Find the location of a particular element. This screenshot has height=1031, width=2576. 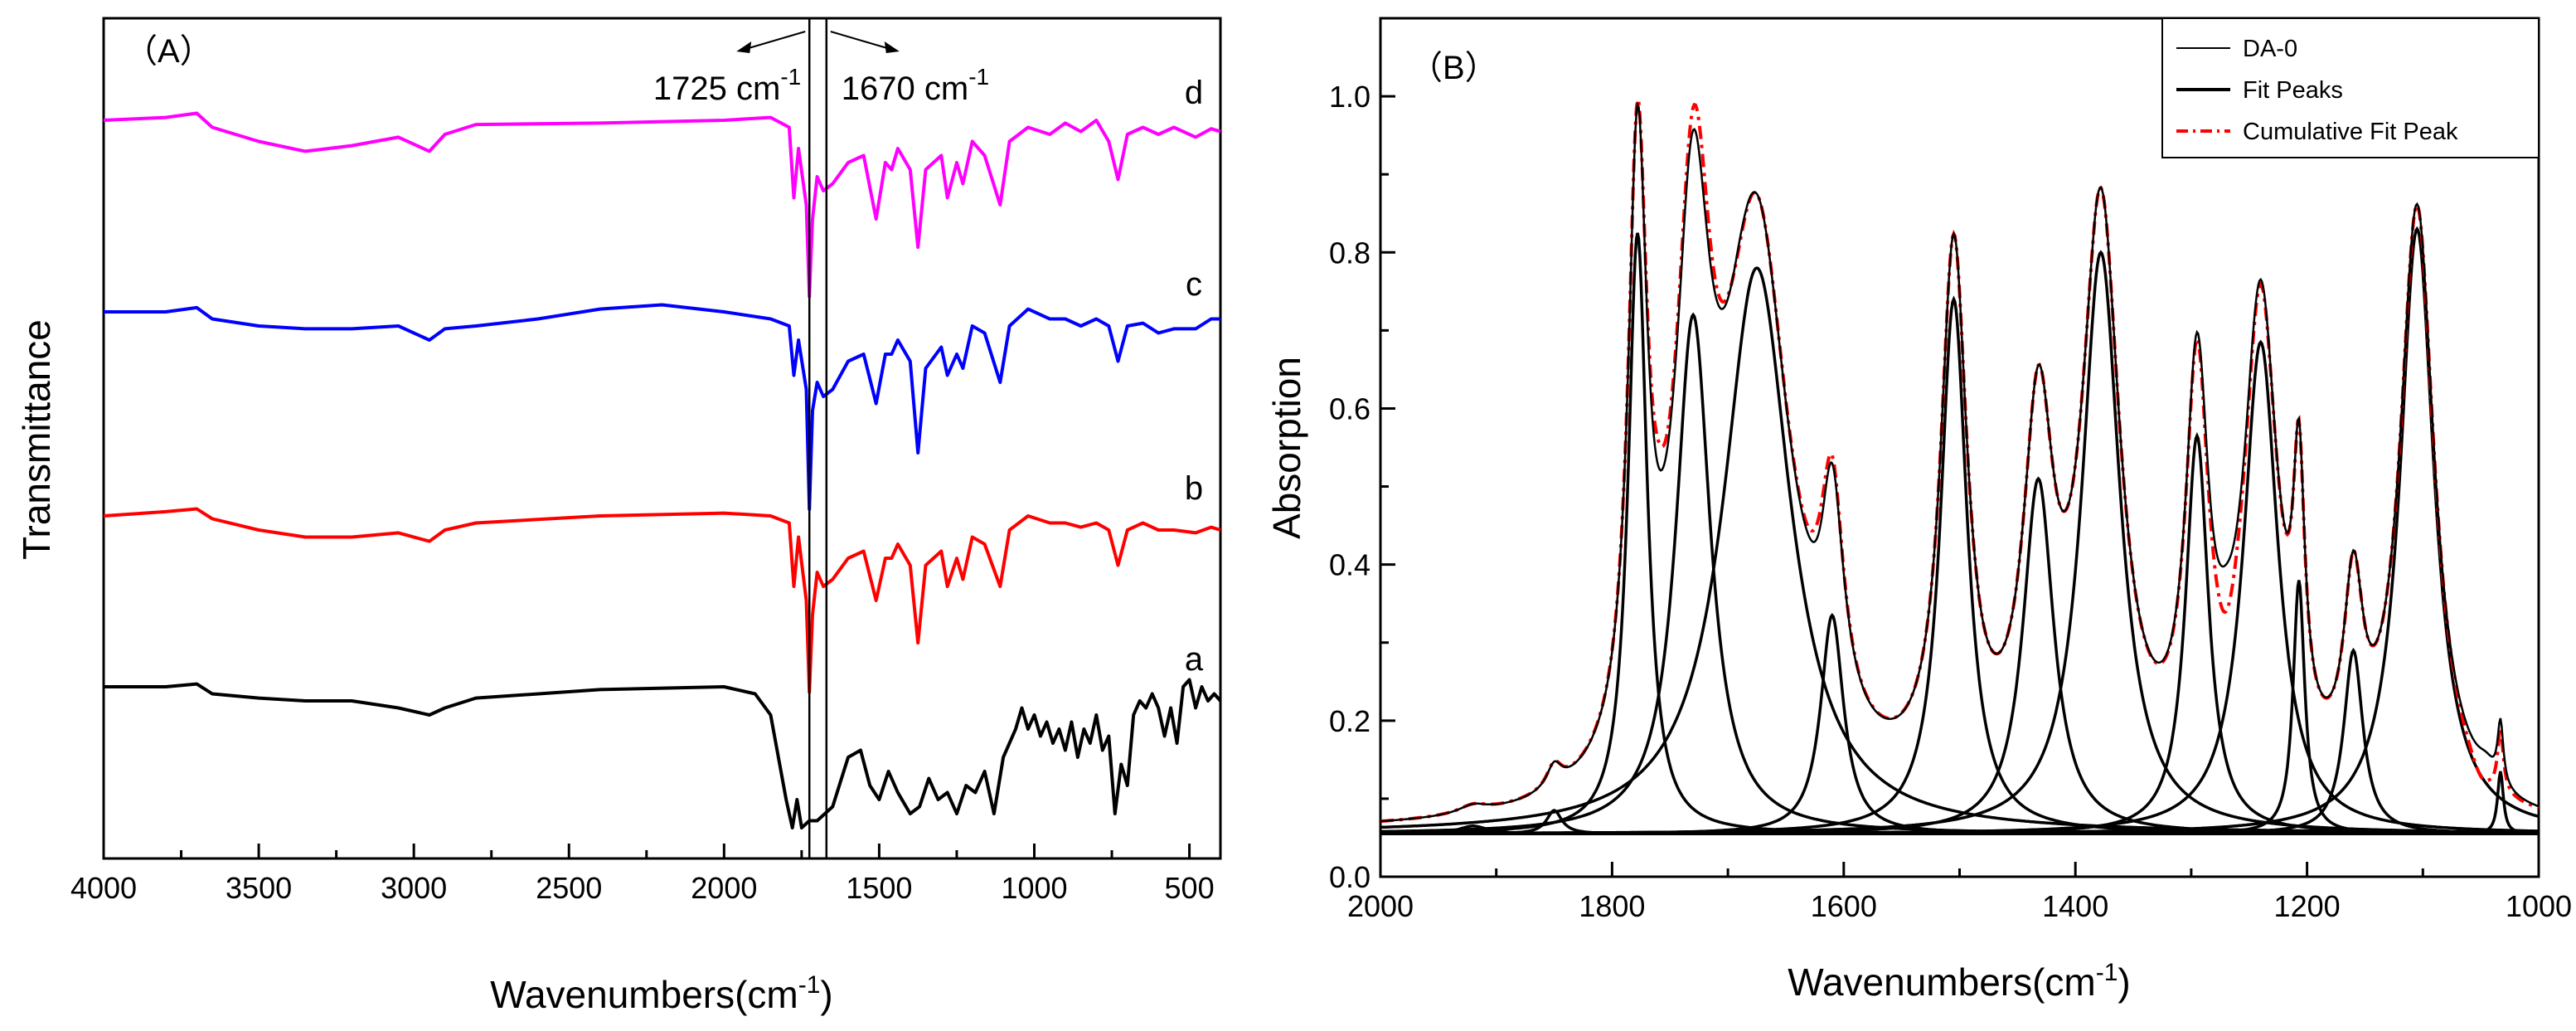

annotation-1725: 1725 cm-1 is located at coordinates (727, 85).